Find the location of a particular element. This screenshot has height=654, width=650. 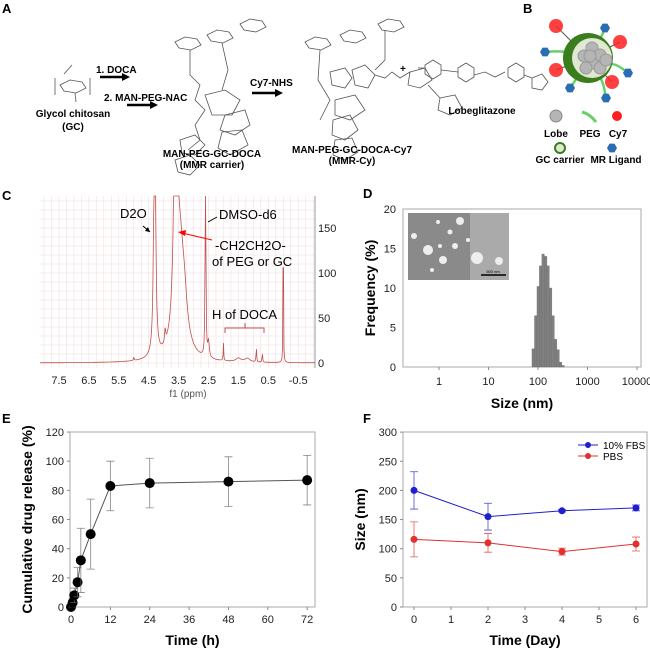

y-tick-label: 150 is located at coordinates (388, 521).